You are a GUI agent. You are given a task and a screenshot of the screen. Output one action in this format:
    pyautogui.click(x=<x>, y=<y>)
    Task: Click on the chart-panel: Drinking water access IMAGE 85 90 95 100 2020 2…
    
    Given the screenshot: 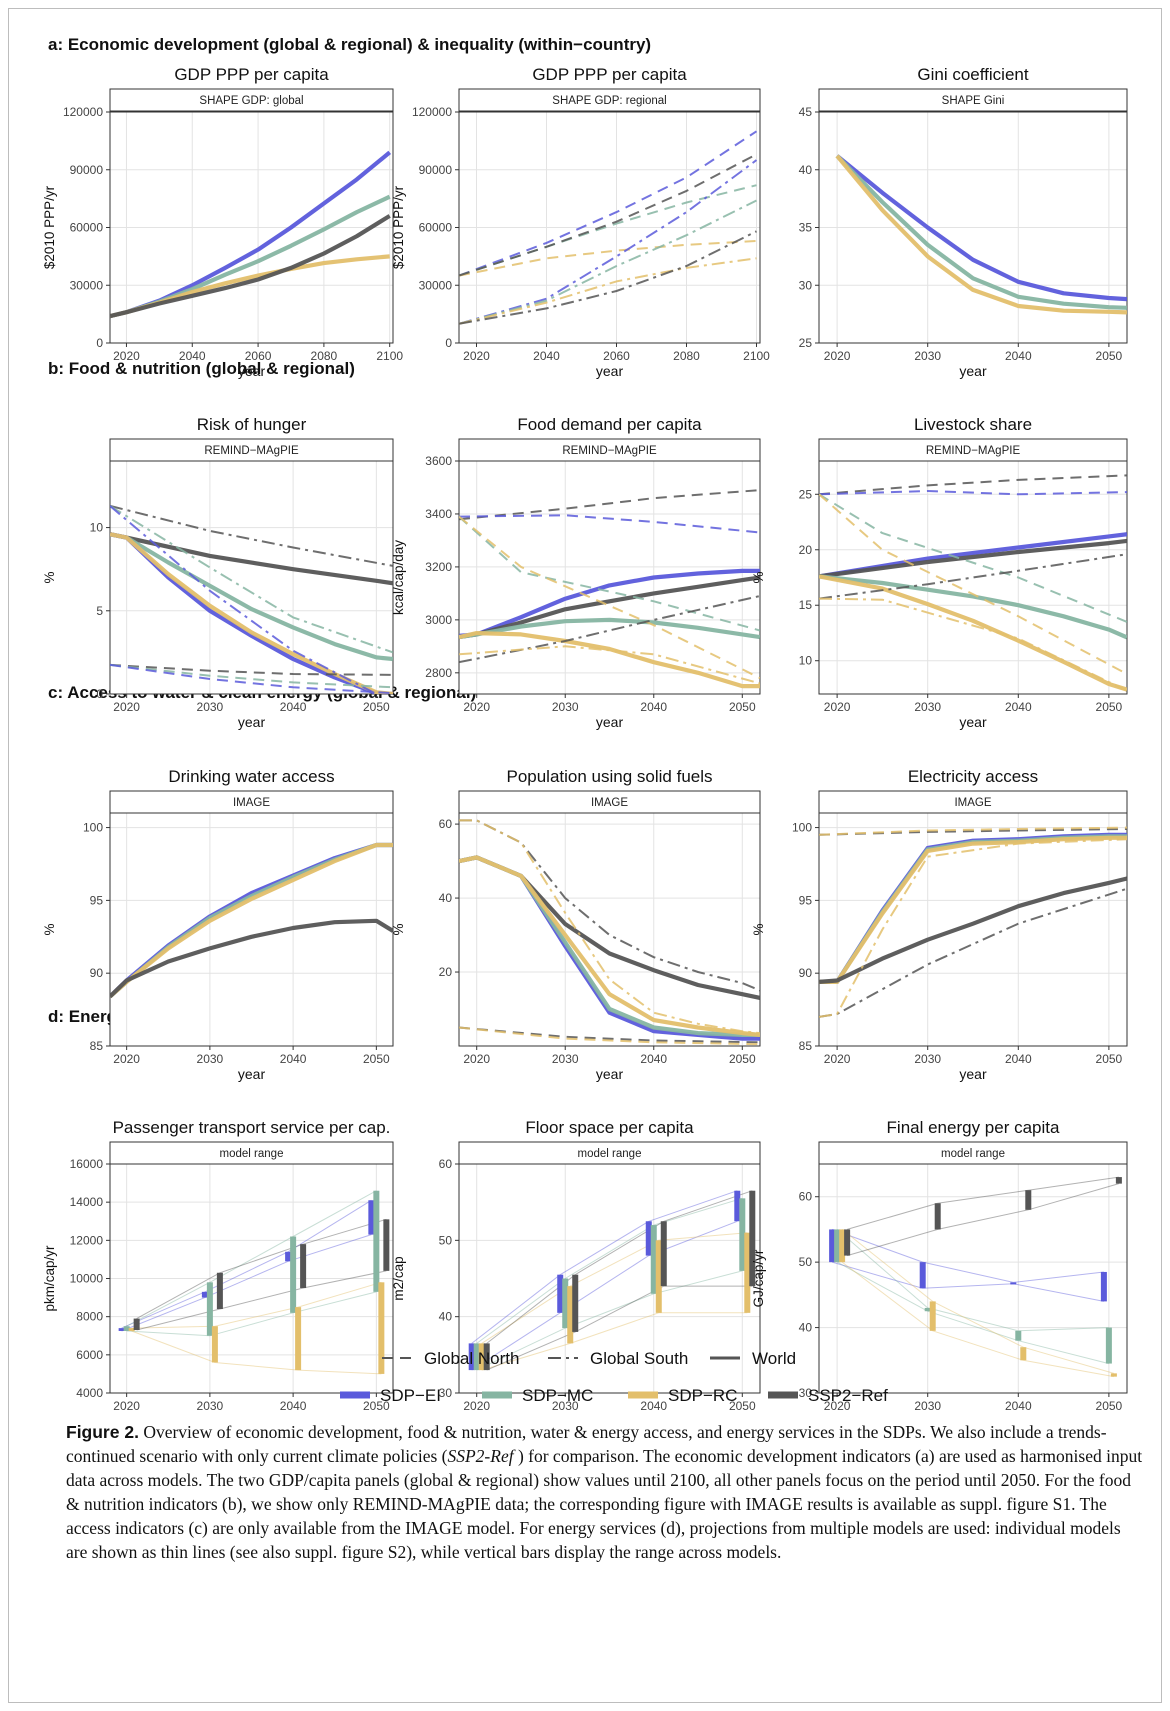 What is the action you would take?
    pyautogui.click(x=218, y=924)
    